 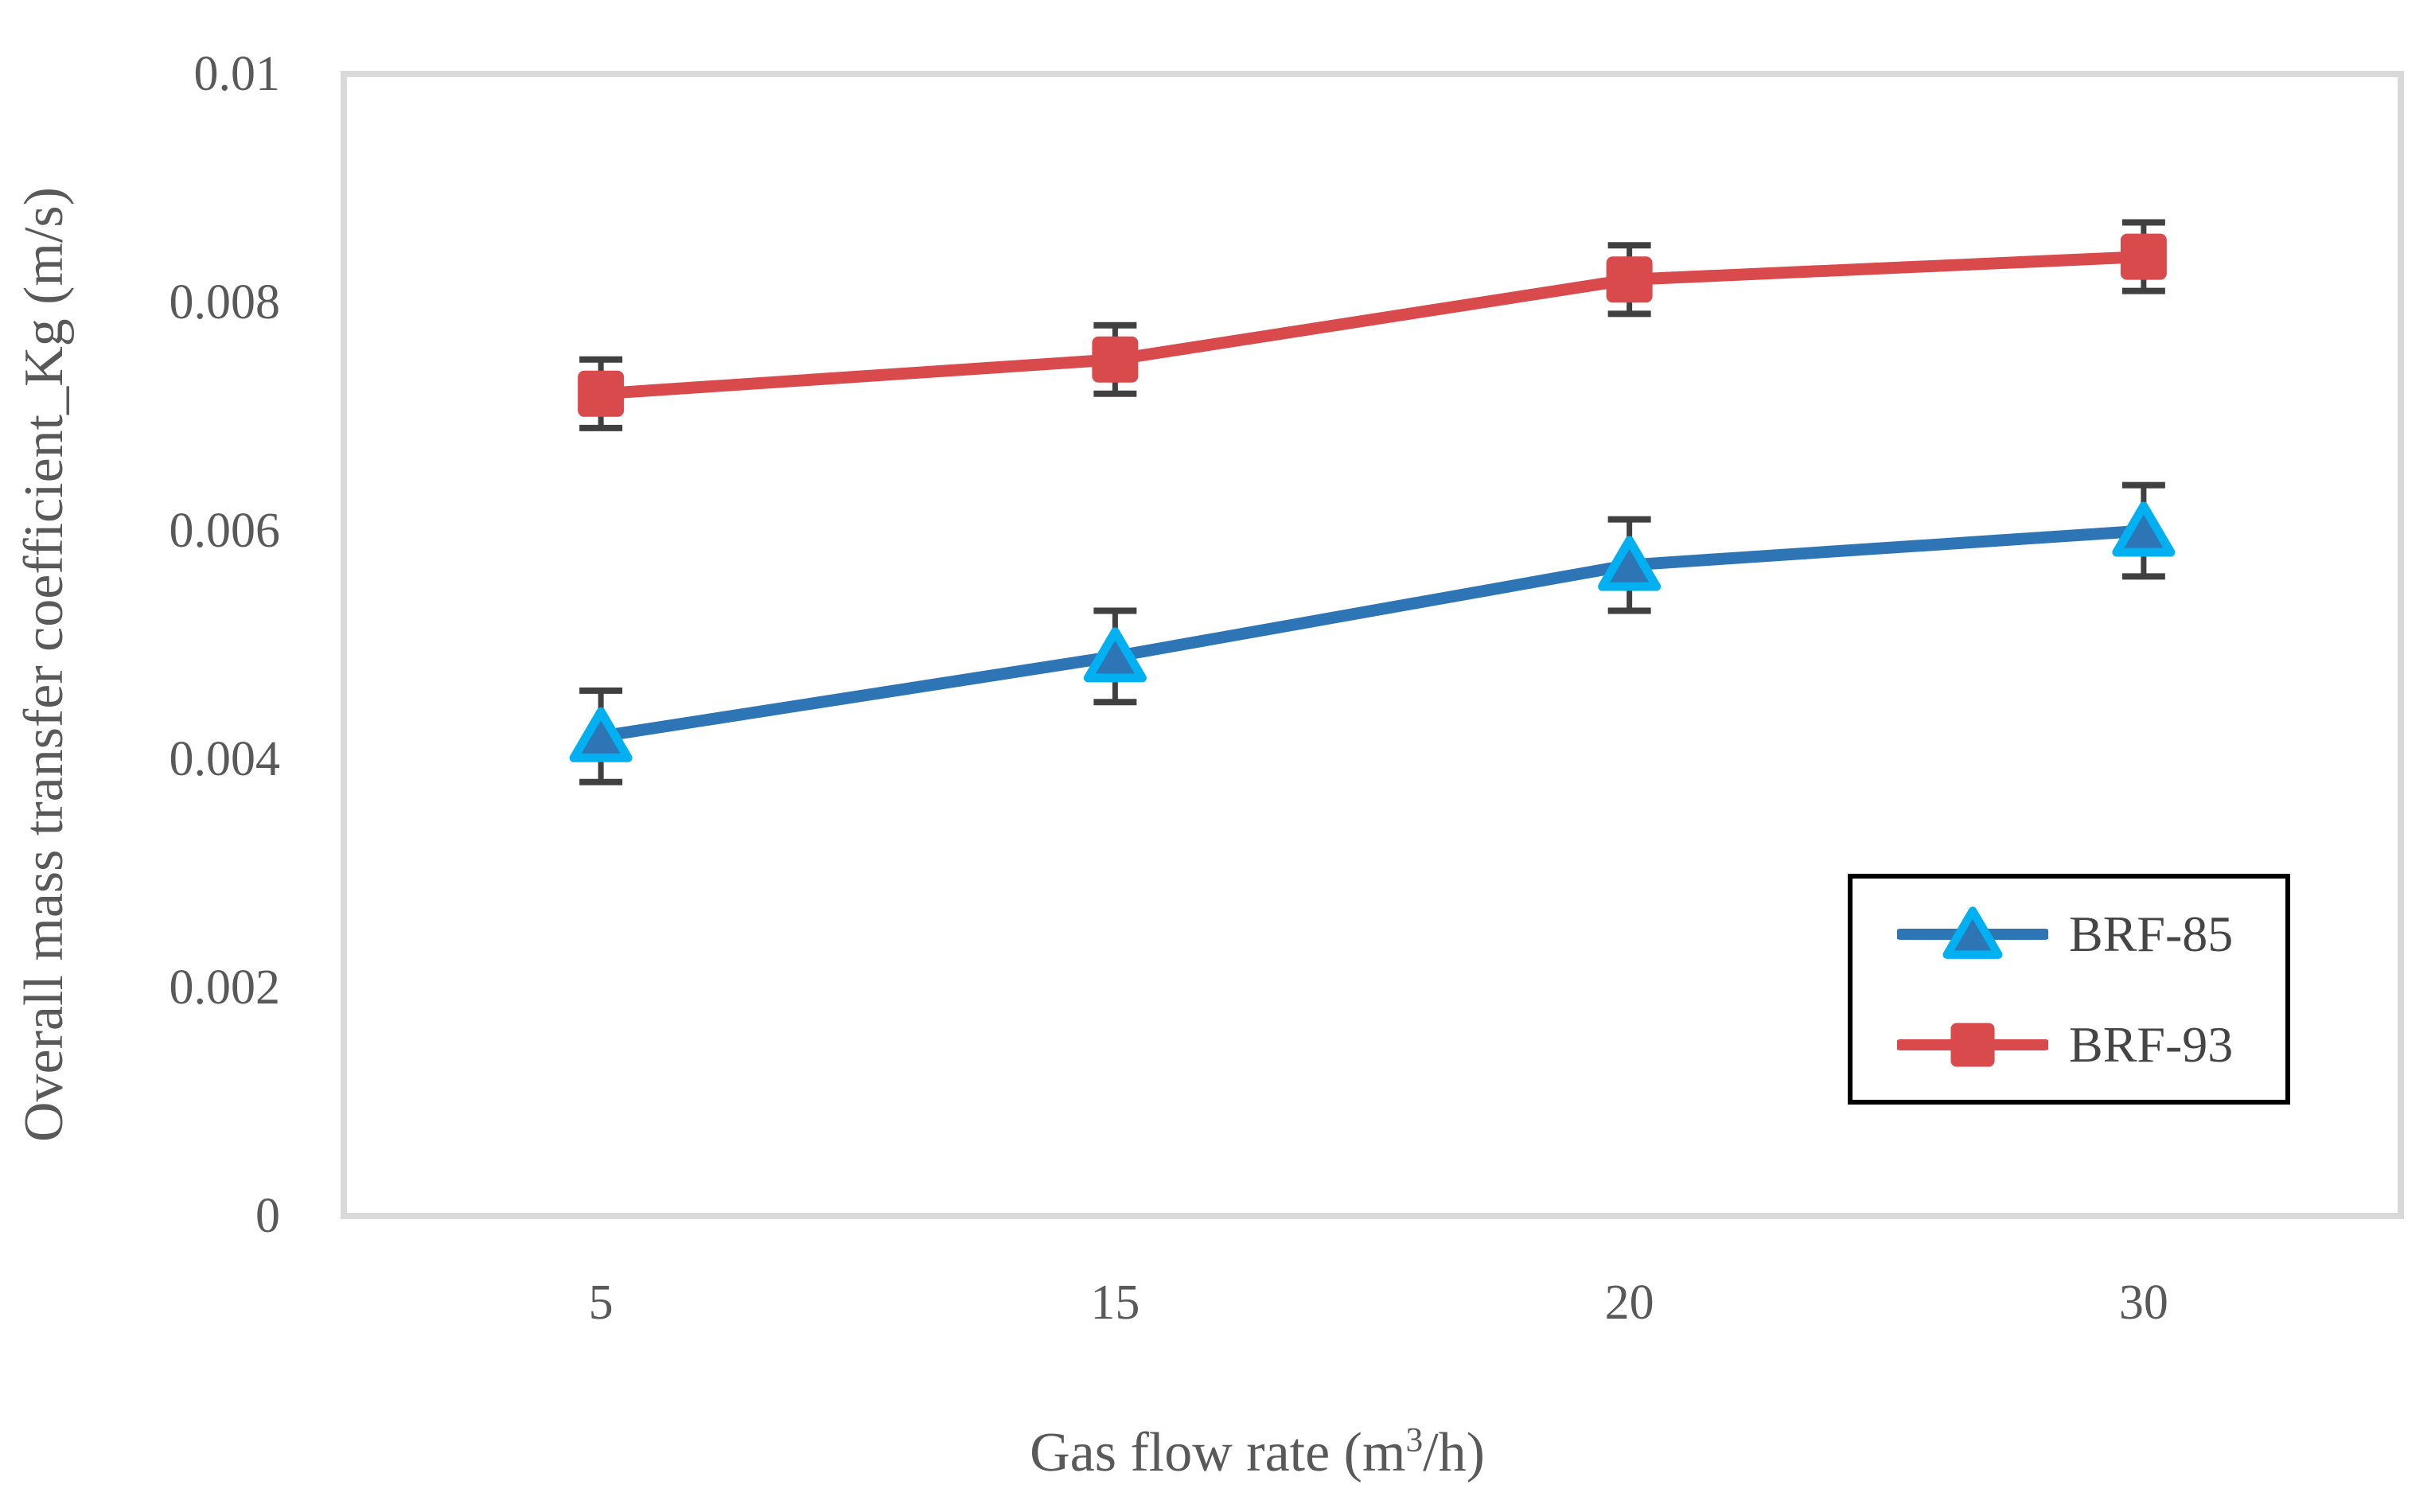 I want to click on x-tick-label: 30, so click(x=2143, y=1303).